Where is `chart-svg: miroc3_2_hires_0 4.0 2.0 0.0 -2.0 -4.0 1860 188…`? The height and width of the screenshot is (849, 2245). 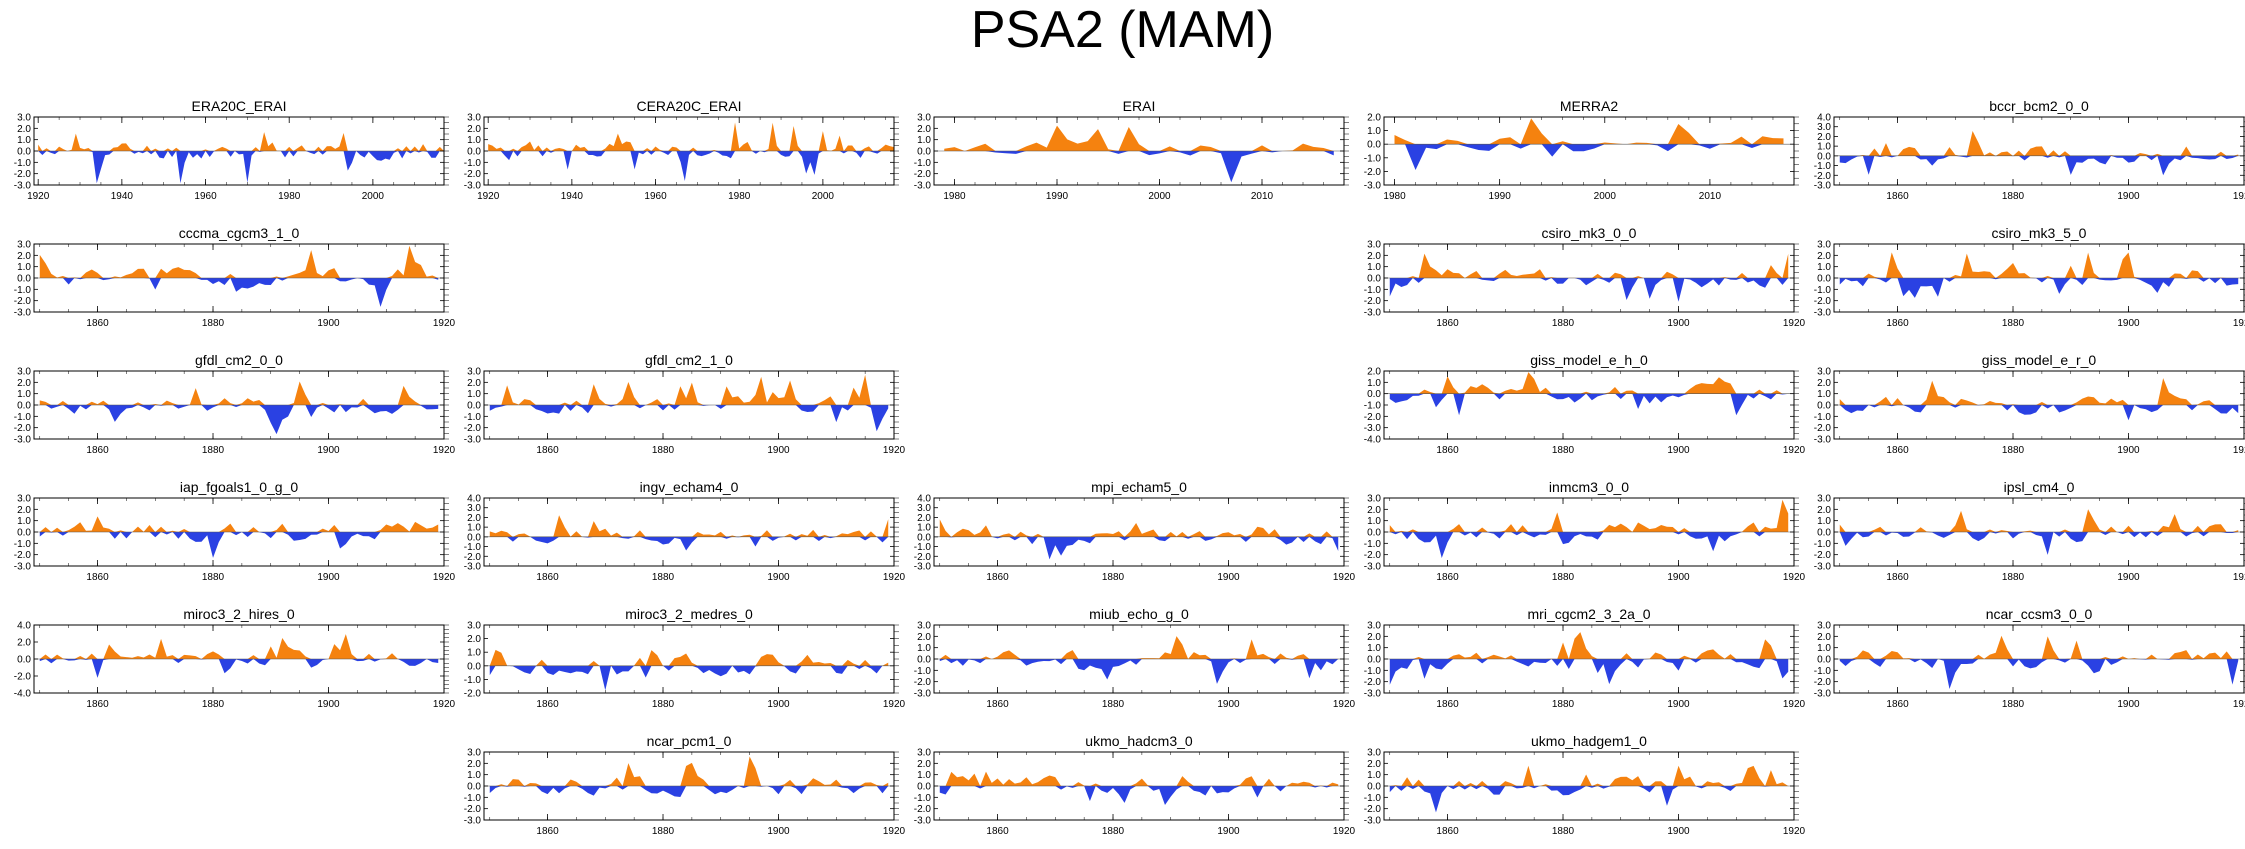 chart-svg: miroc3_2_hires_0 4.0 2.0 0.0 -2.0 -4.0 1860 188… is located at coordinates (235, 658).